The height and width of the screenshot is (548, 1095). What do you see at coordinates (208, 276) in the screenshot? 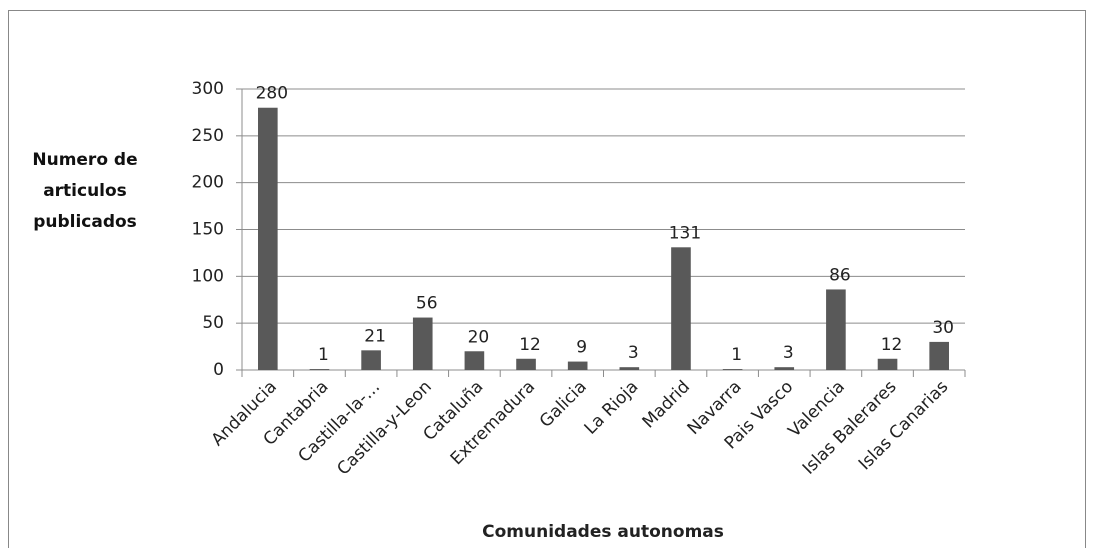
I see `y-tick-label: 100` at bounding box center [208, 276].